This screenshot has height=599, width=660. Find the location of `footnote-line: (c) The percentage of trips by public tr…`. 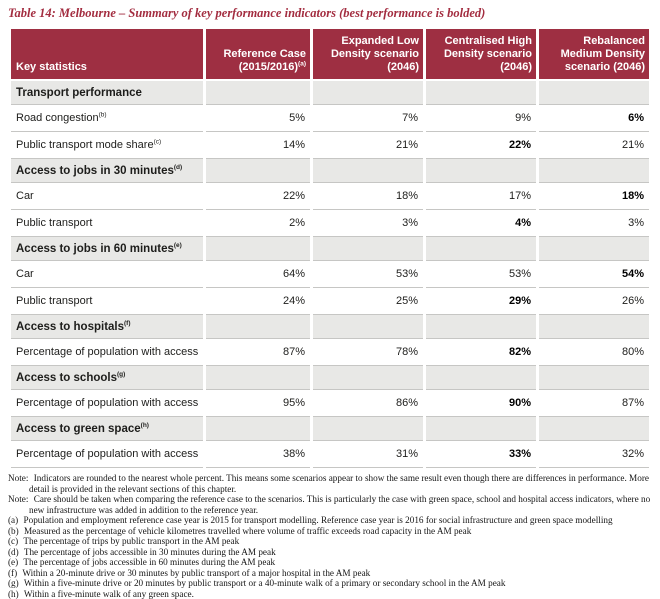

footnote-line: (c) The percentage of trips by public tr… is located at coordinates (334, 541).